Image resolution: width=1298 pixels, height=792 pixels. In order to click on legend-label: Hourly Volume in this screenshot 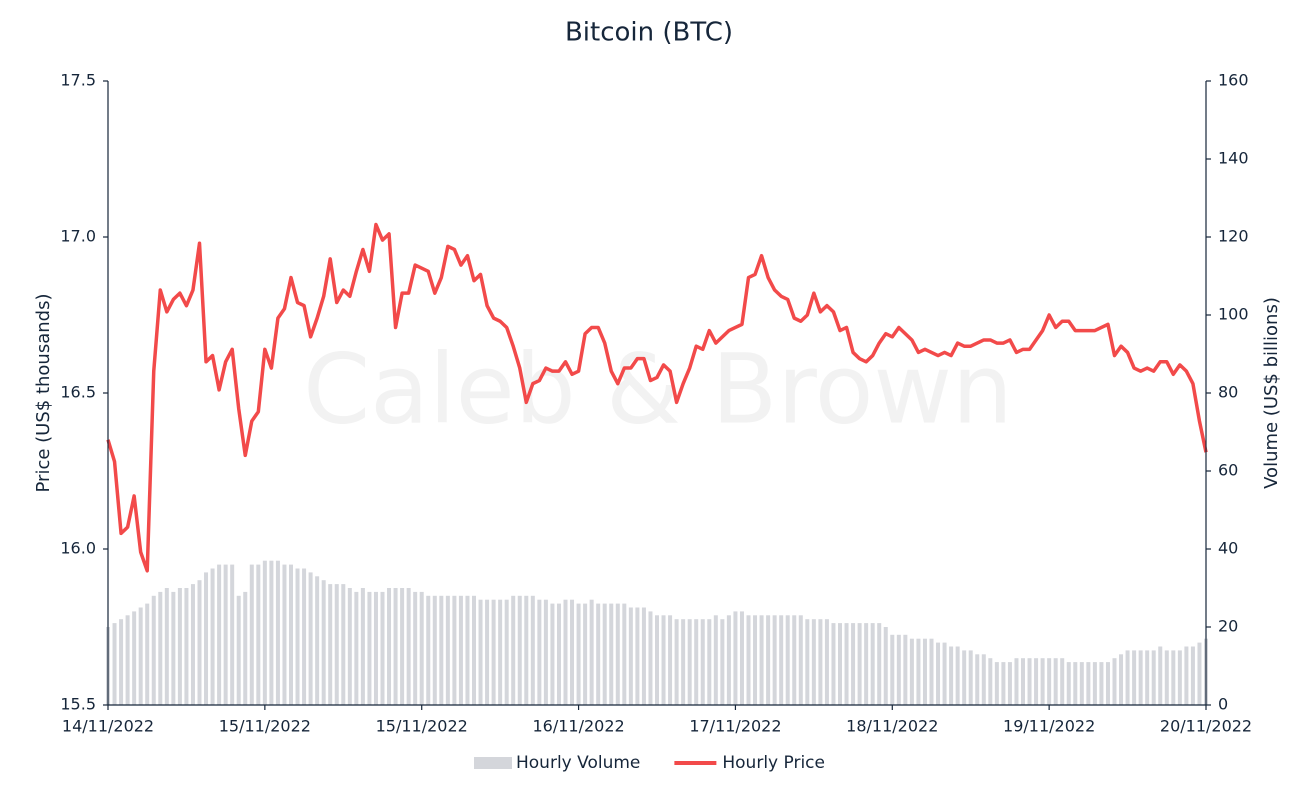, I will do `click(578, 763)`.